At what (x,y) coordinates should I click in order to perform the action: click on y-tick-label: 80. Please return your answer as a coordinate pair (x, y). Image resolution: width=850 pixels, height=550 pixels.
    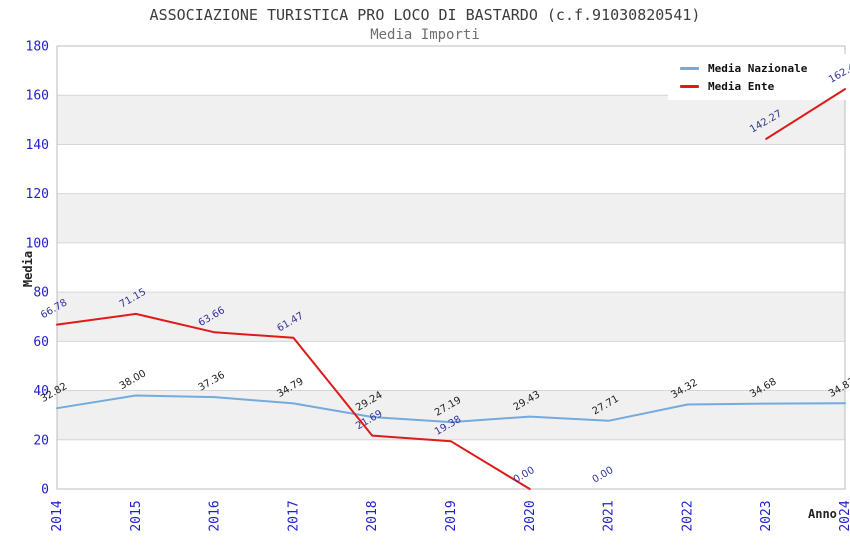
    Looking at the image, I should click on (41, 293).